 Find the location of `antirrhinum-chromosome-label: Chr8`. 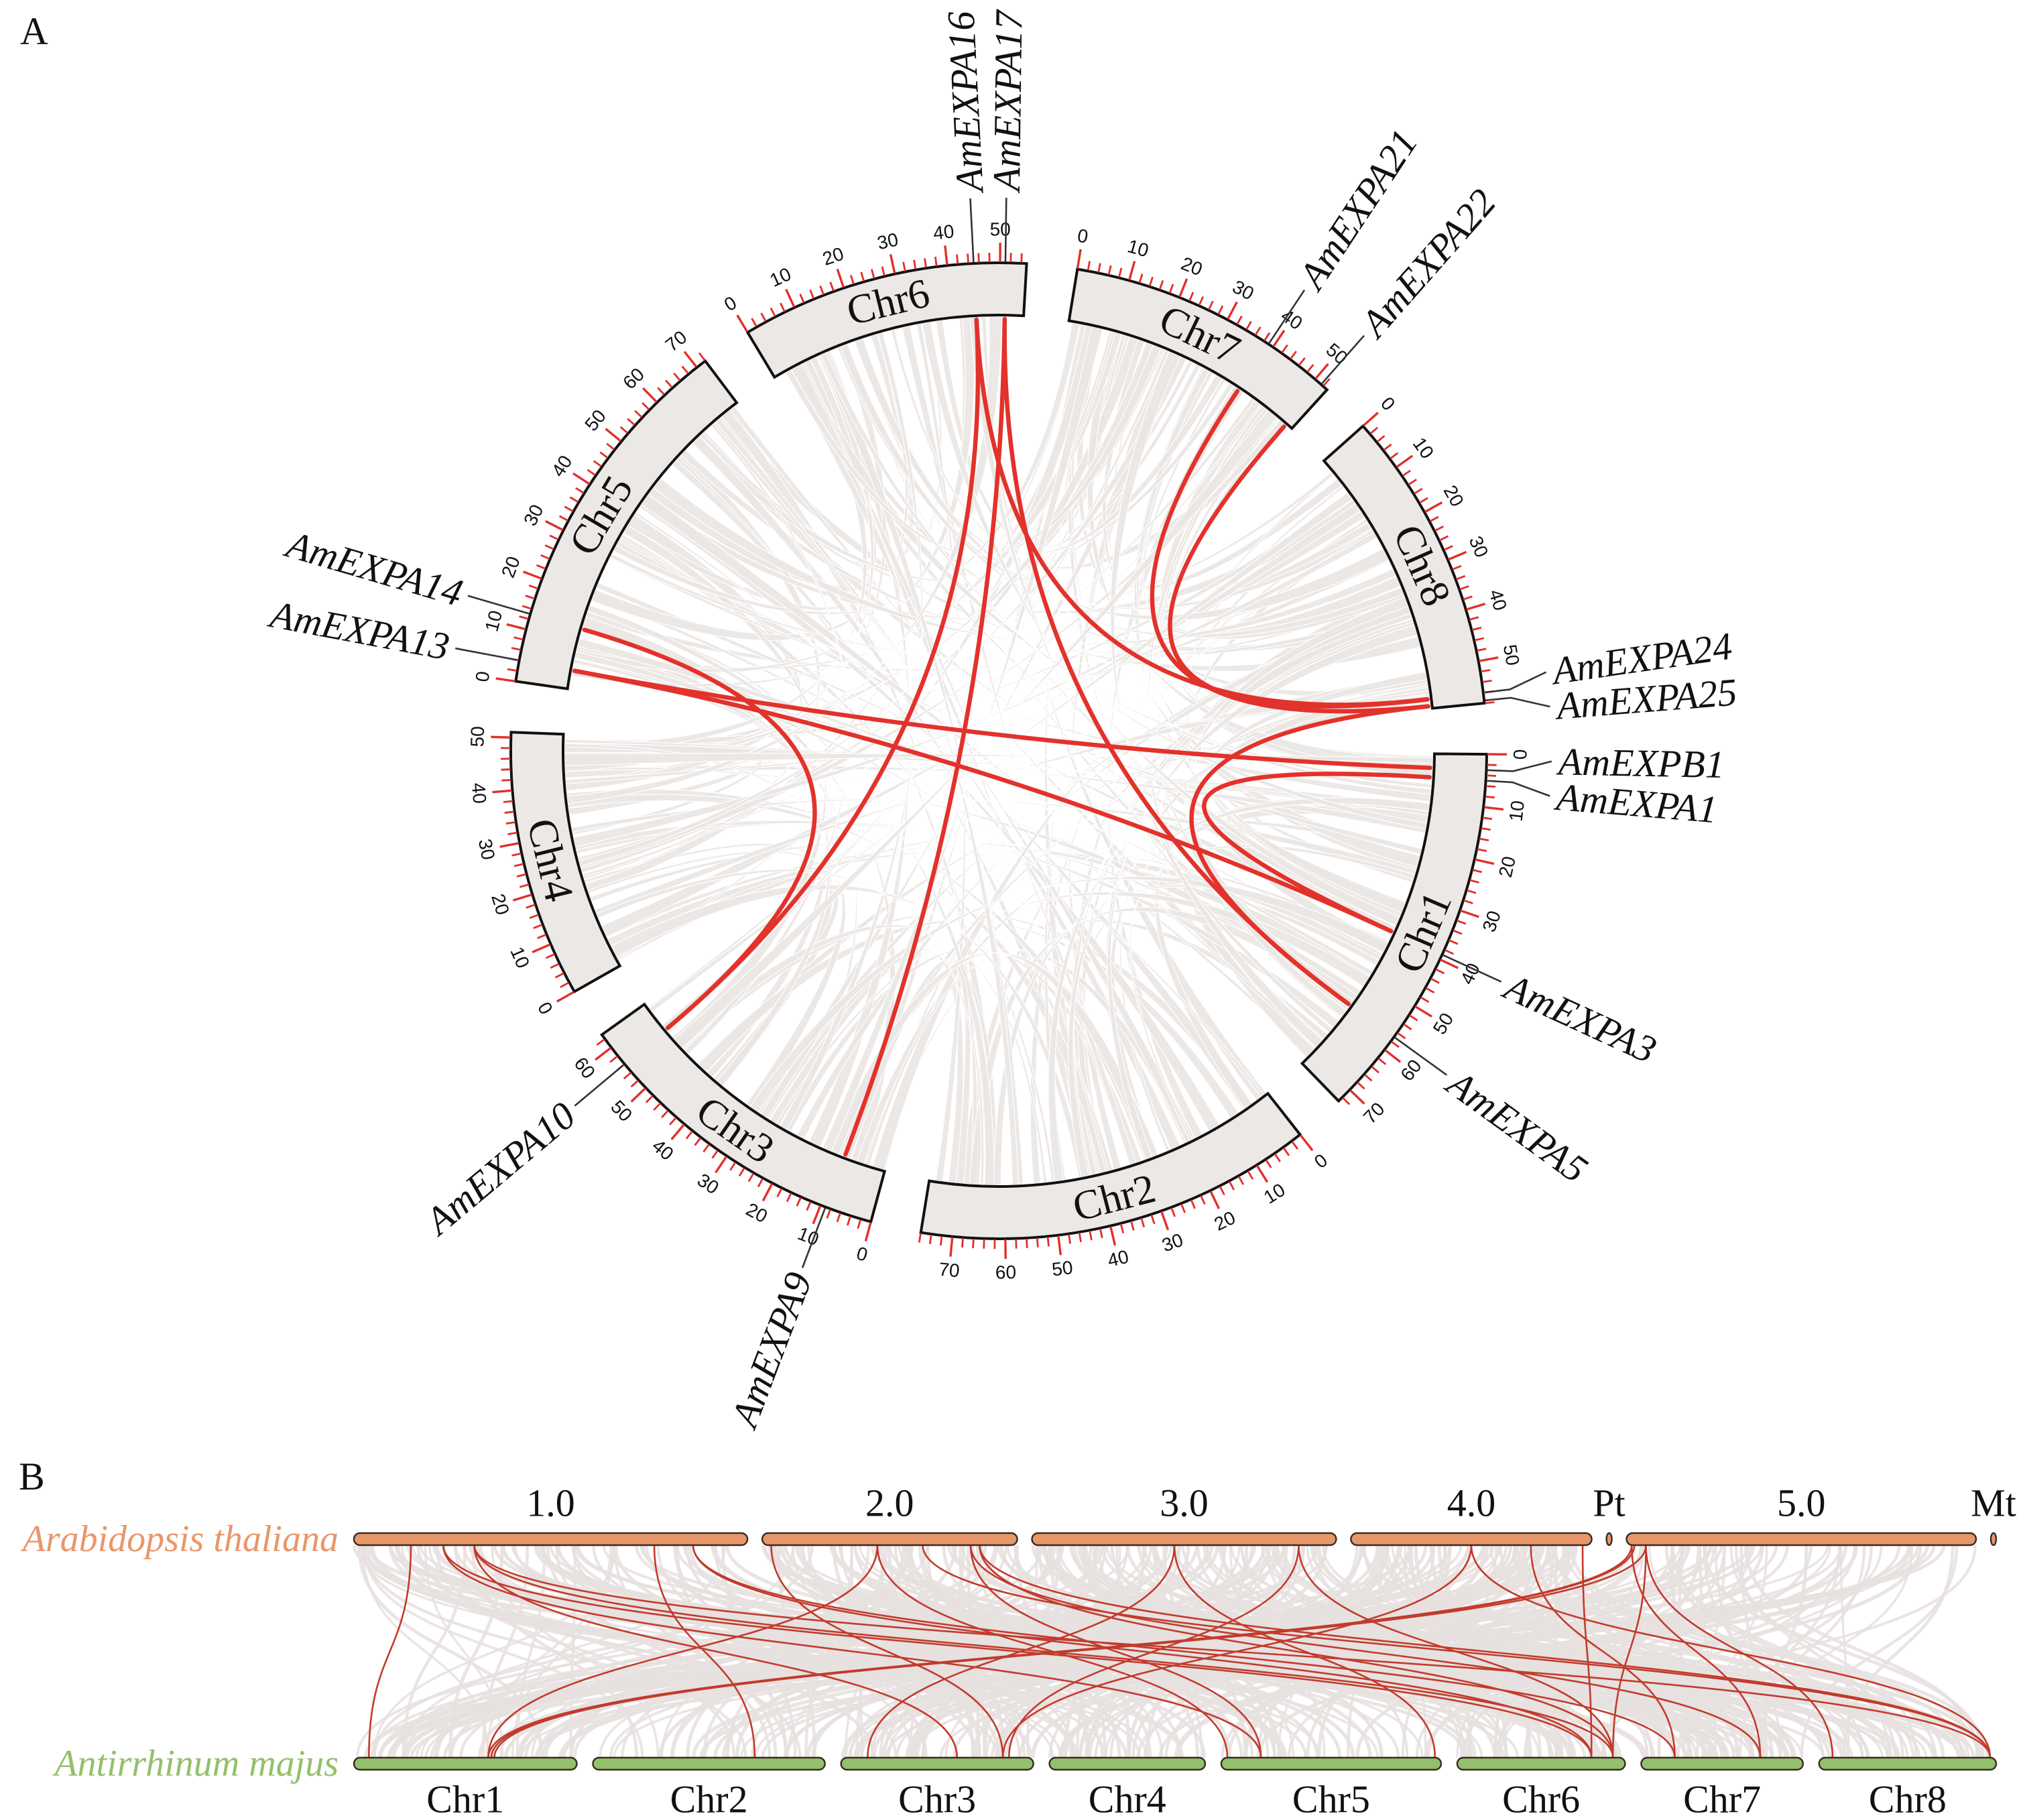

antirrhinum-chromosome-label: Chr8 is located at coordinates (1908, 1799).